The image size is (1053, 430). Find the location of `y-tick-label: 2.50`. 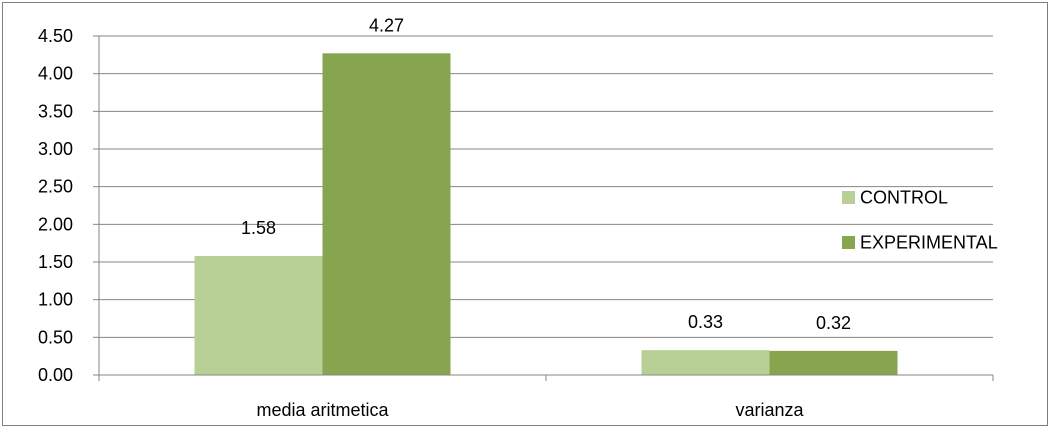

y-tick-label: 2.50 is located at coordinates (55, 187).